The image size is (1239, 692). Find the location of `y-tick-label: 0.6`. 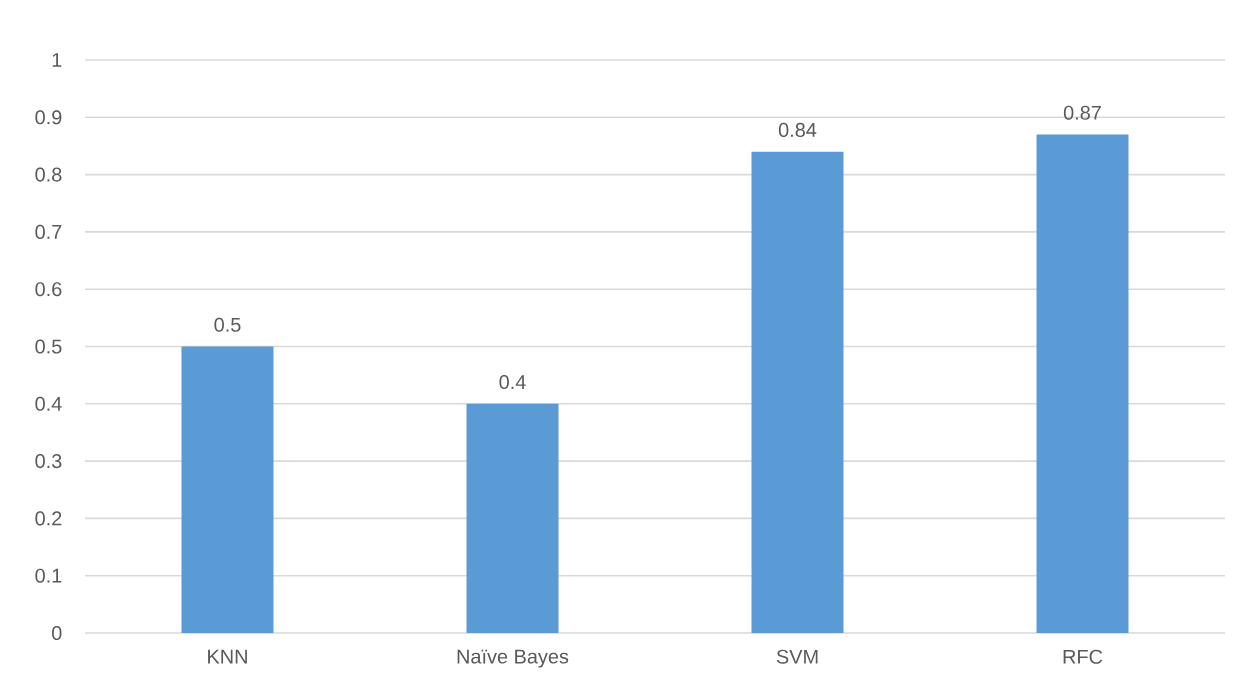

y-tick-label: 0.6 is located at coordinates (48, 289).